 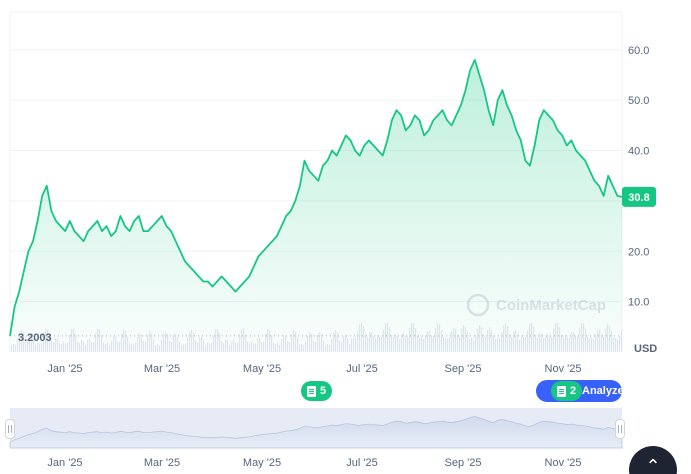 I want to click on navigator-series, so click(x=316, y=432).